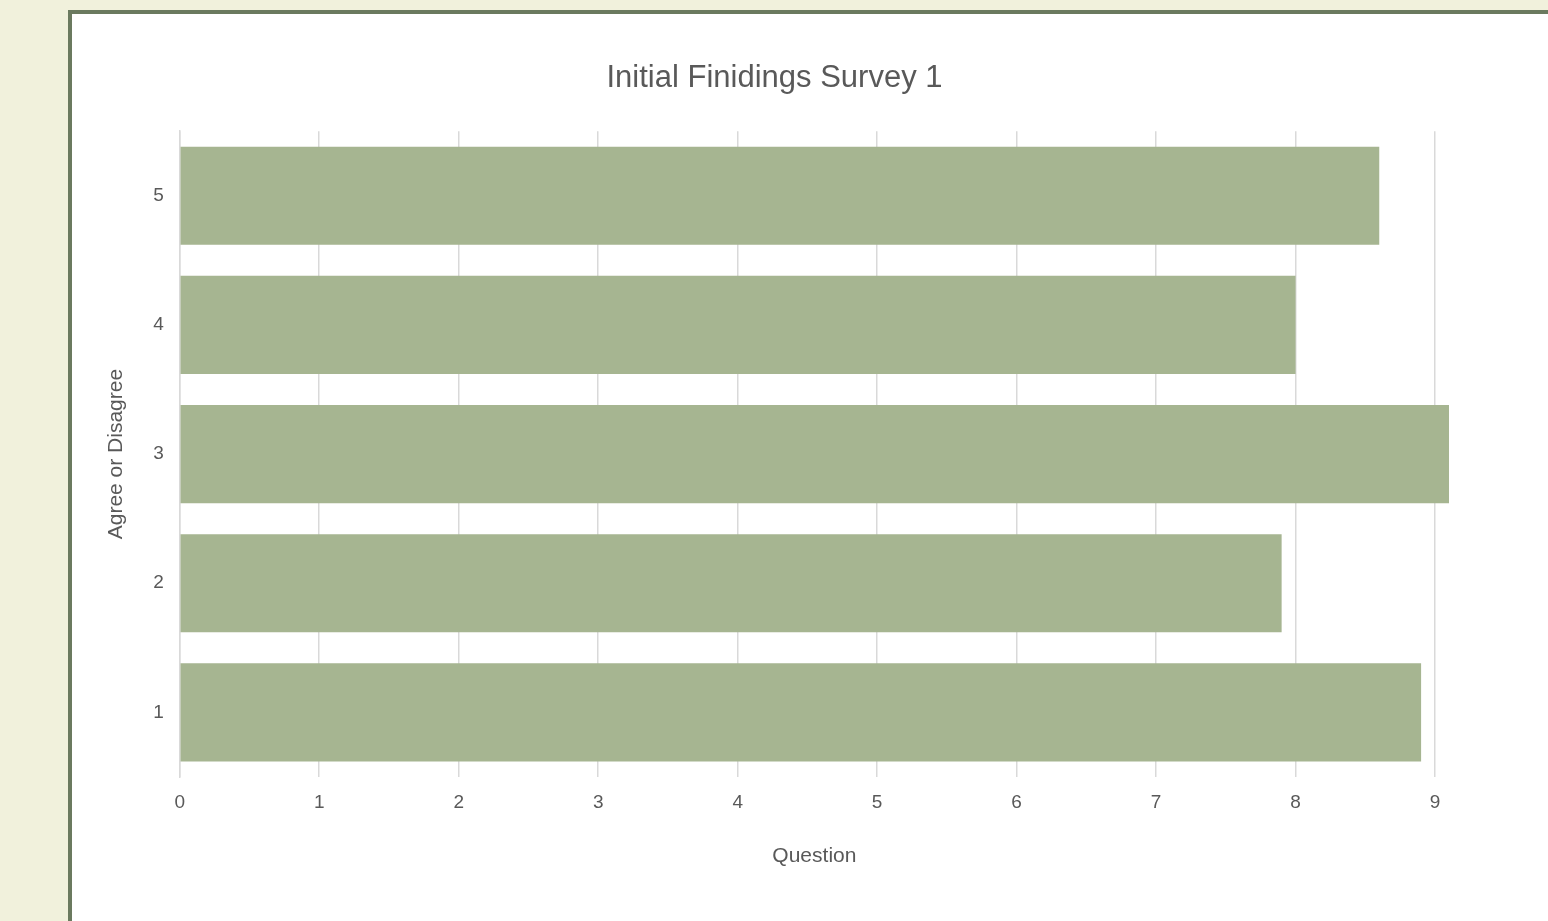 This screenshot has width=1548, height=921. Describe the element at coordinates (774, 77) in the screenshot. I see `chart-title: Initial Finidings Survey 1` at that location.